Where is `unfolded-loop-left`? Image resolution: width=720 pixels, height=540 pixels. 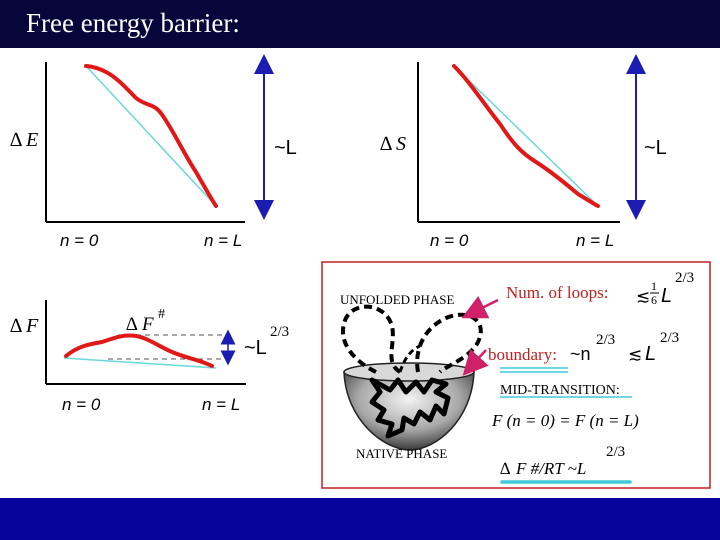 unfolded-loop-left is located at coordinates (371, 339).